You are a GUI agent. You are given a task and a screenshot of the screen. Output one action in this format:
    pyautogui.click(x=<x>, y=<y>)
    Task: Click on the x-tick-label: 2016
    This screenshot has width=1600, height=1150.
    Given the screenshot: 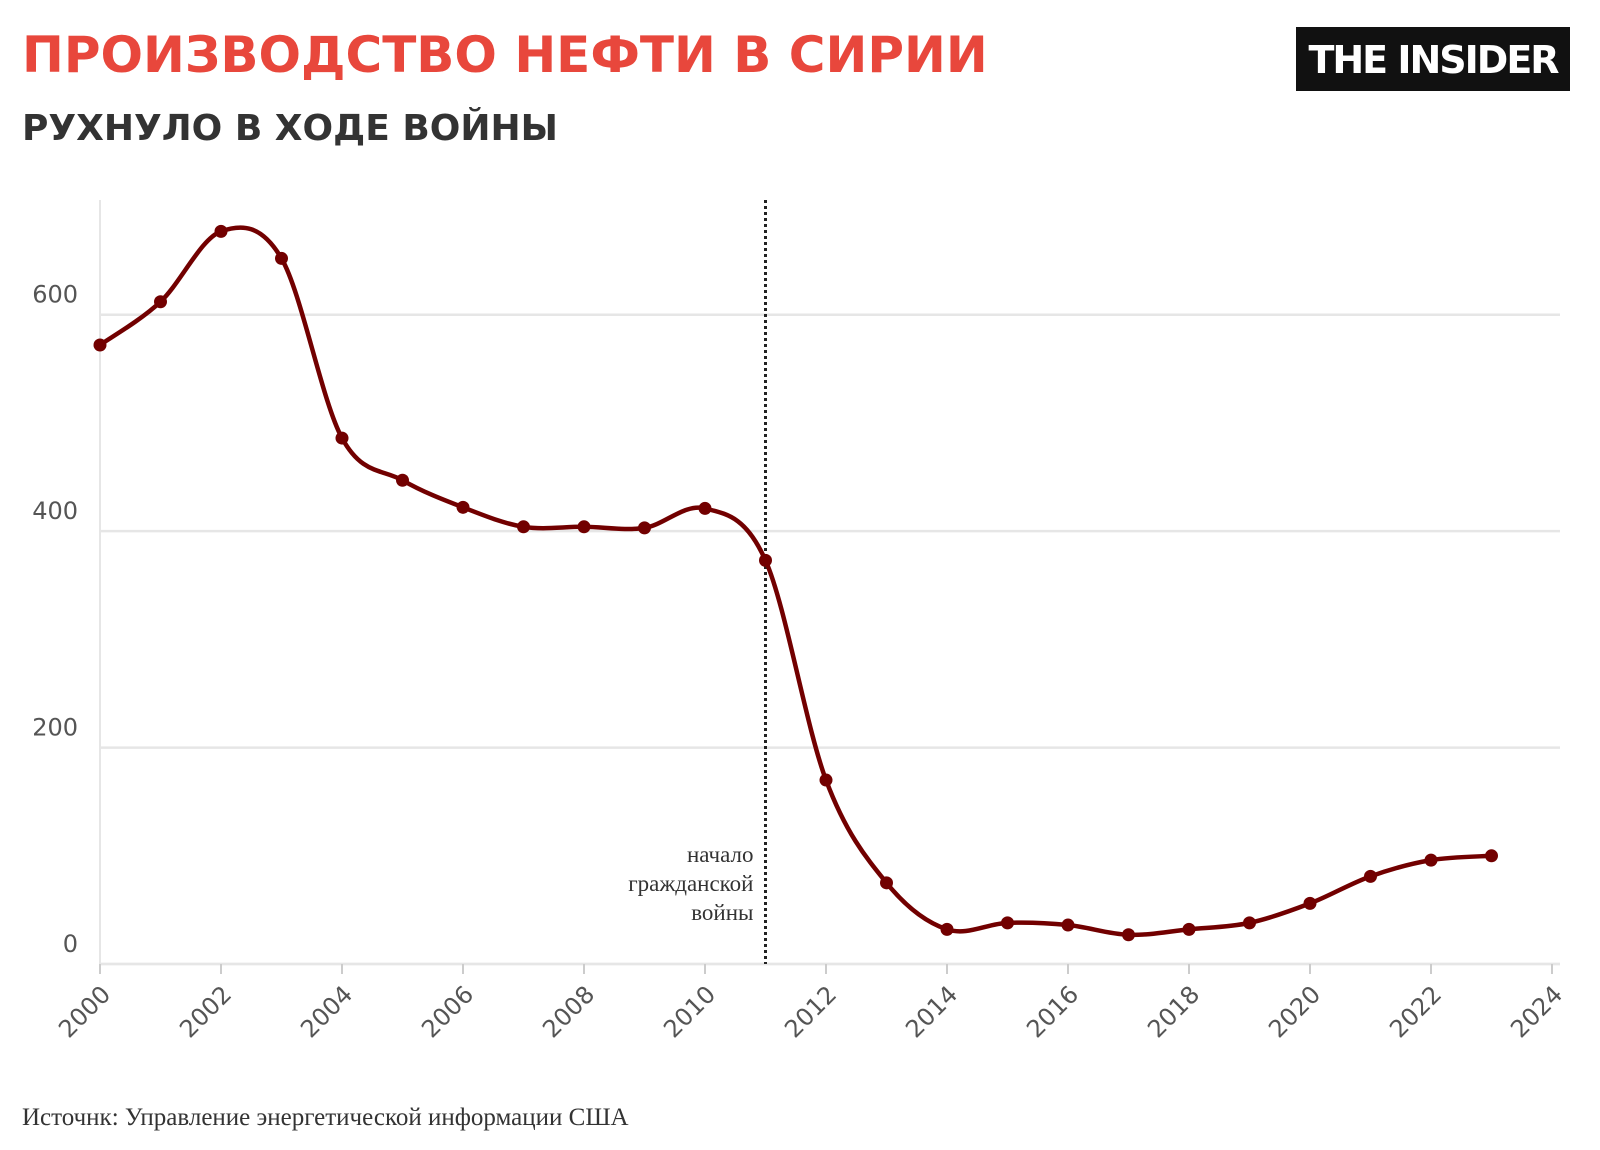 What is the action you would take?
    pyautogui.click(x=1052, y=1011)
    